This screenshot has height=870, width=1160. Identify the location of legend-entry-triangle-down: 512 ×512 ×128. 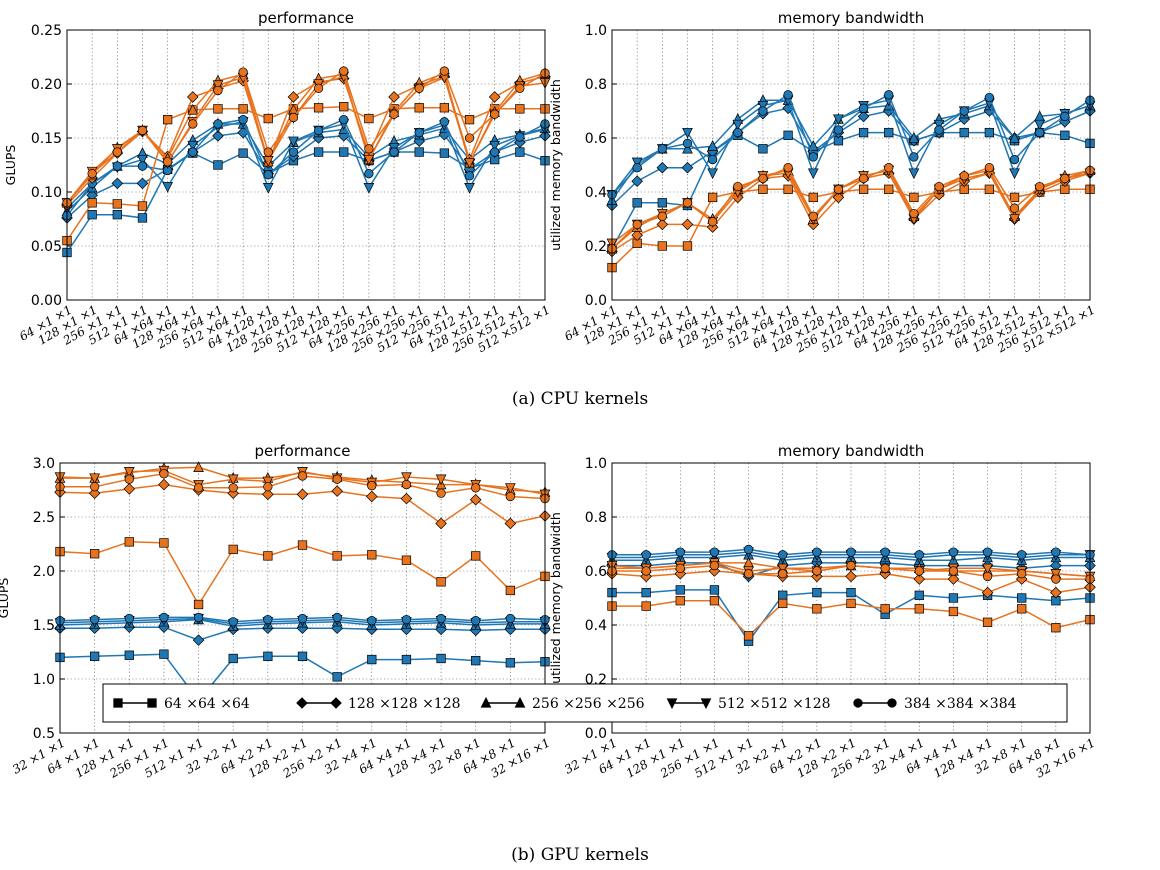
(748, 704).